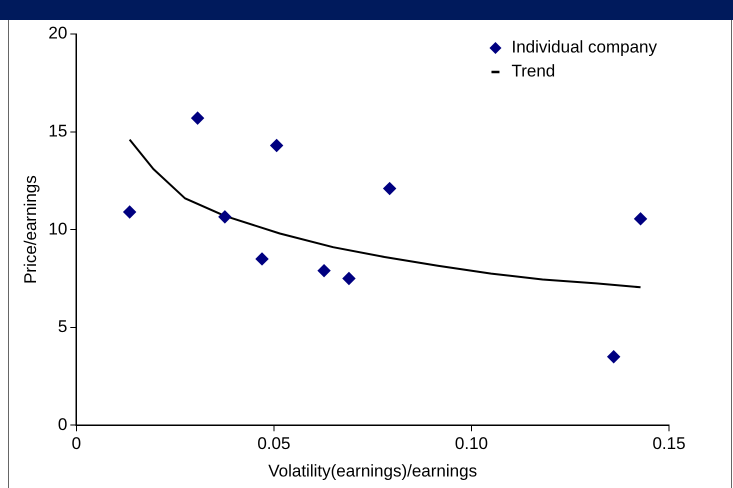 The image size is (733, 488). I want to click on legend-label: Individual company, so click(584, 47).